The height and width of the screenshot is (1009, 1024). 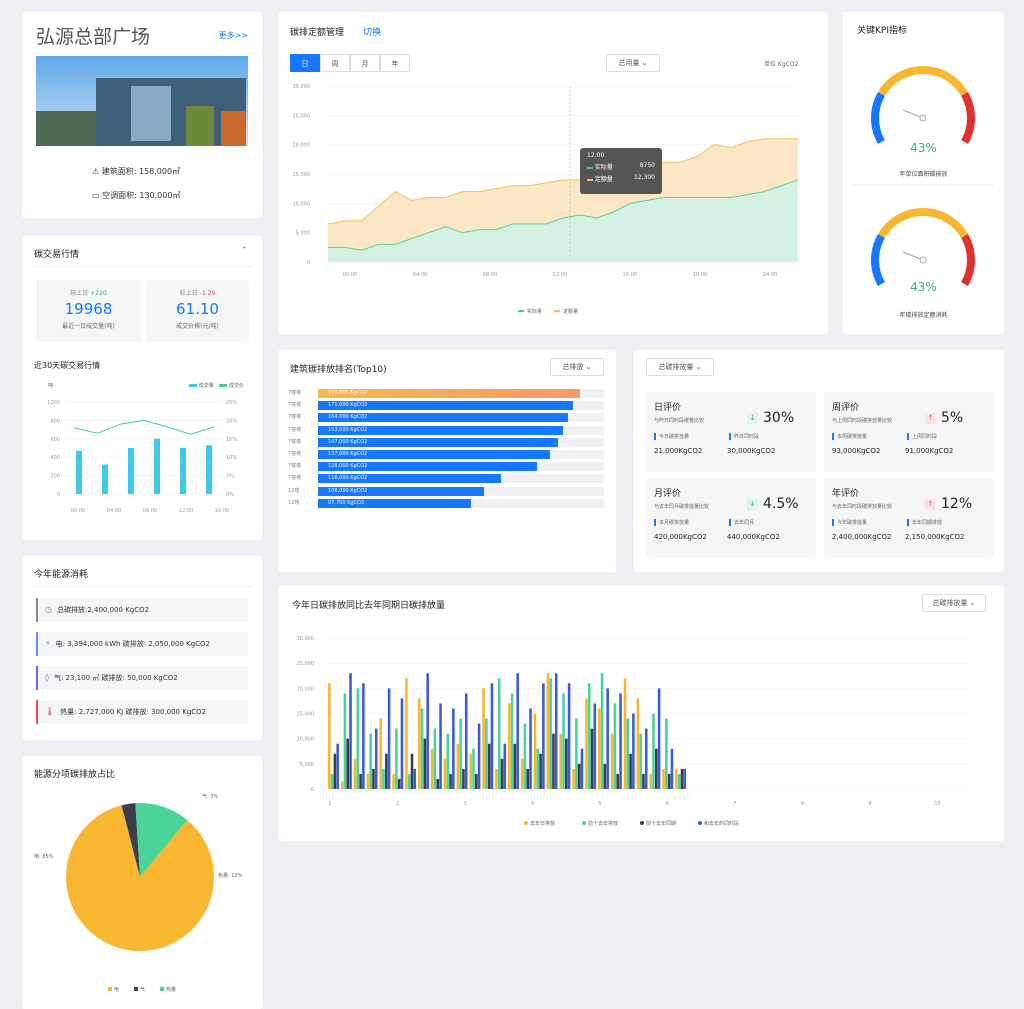 What do you see at coordinates (142, 678) in the screenshot?
I see `energy-row: ◊ 气: 23,100 ㎥ 碳排放: 50,000 KgCO2` at bounding box center [142, 678].